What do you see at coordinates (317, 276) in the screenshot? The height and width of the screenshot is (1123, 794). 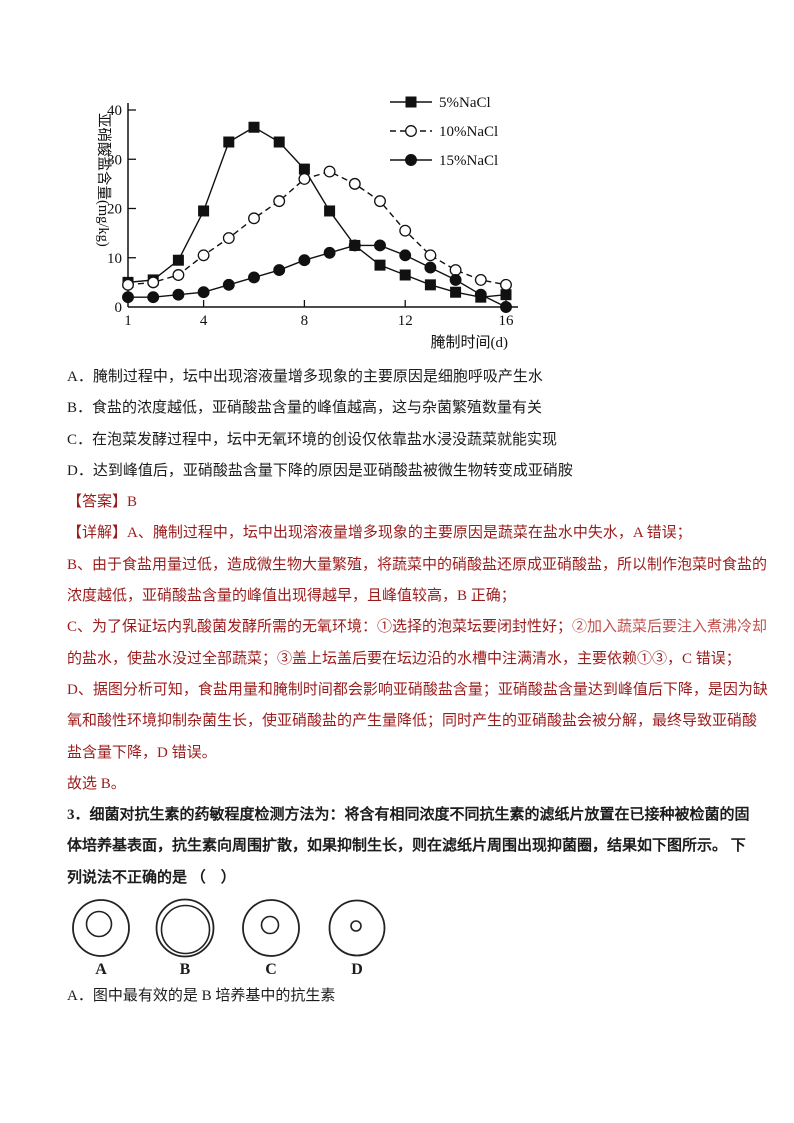 I see `series-line-15%NaCl` at bounding box center [317, 276].